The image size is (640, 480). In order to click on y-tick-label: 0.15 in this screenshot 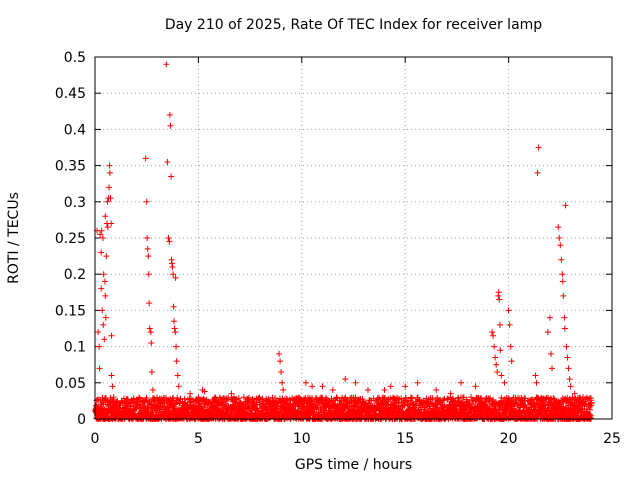, I will do `click(70, 311)`.